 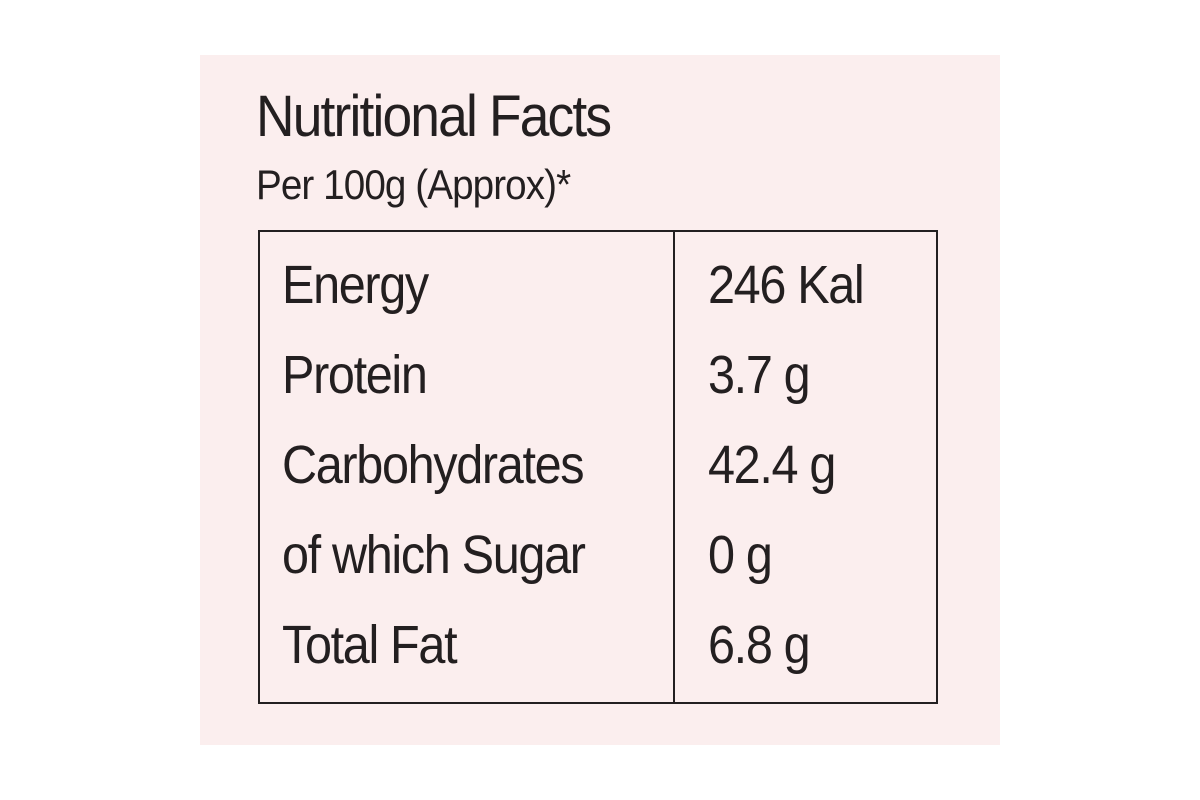 What do you see at coordinates (434, 555) in the screenshot?
I see `nutrient-name: of which Sugar` at bounding box center [434, 555].